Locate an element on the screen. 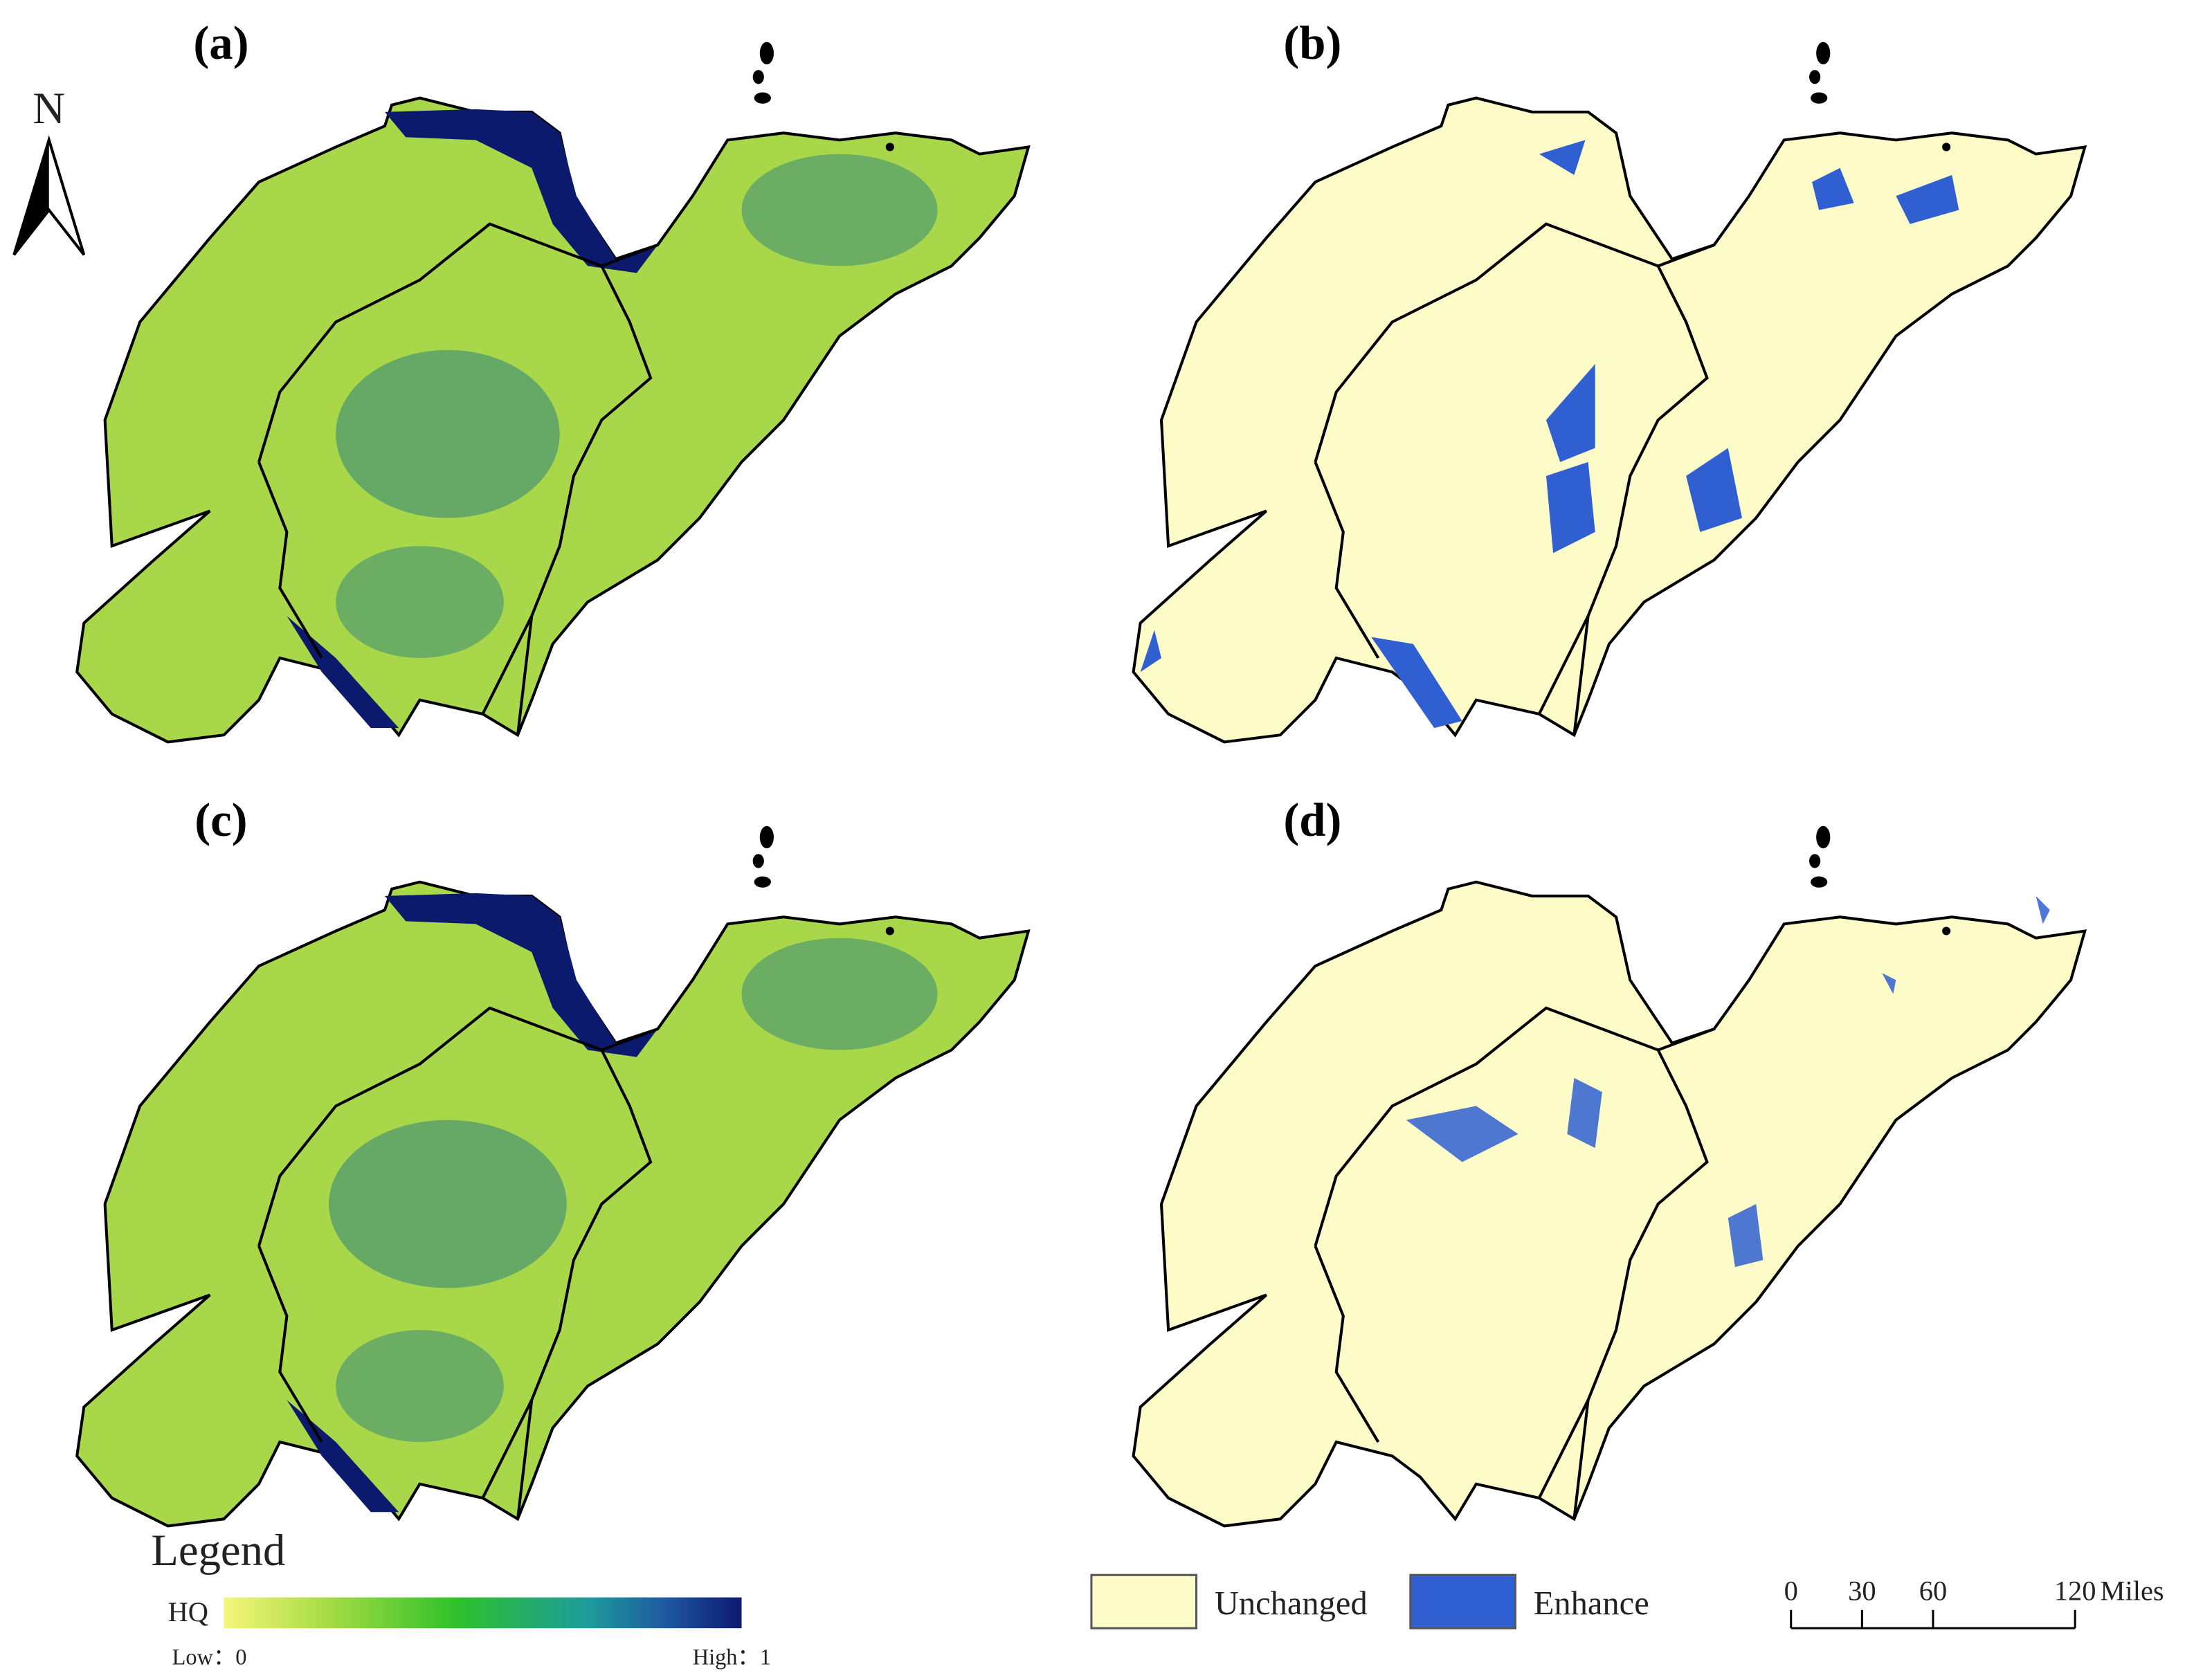  north-arrow: N is located at coordinates (49, 169).